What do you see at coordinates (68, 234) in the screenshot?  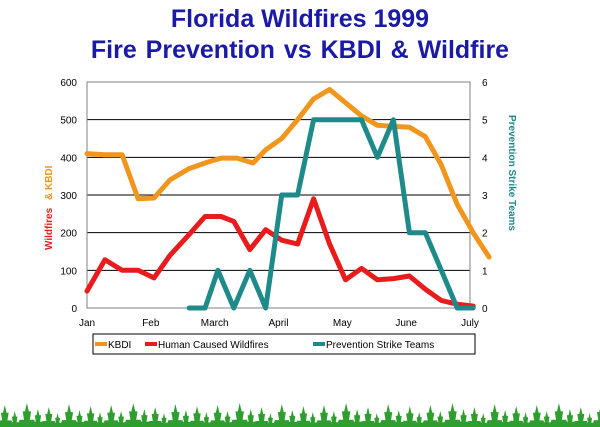 I see `left-tick-label: 200` at bounding box center [68, 234].